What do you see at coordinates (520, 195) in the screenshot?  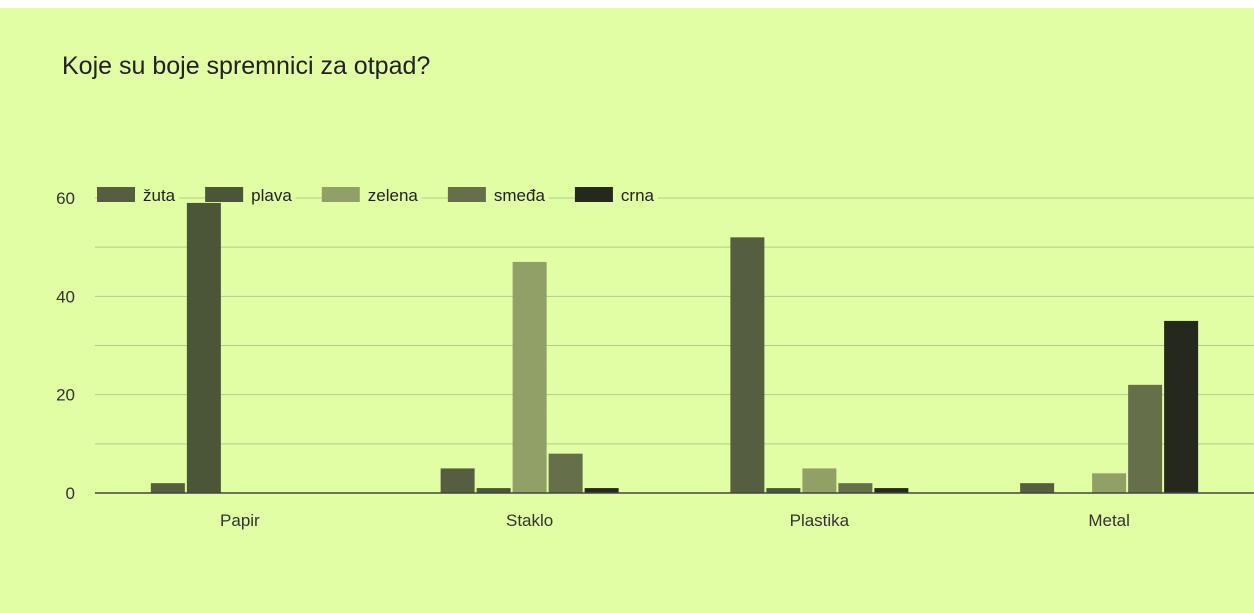 I see `legend-label-3: smeđa` at bounding box center [520, 195].